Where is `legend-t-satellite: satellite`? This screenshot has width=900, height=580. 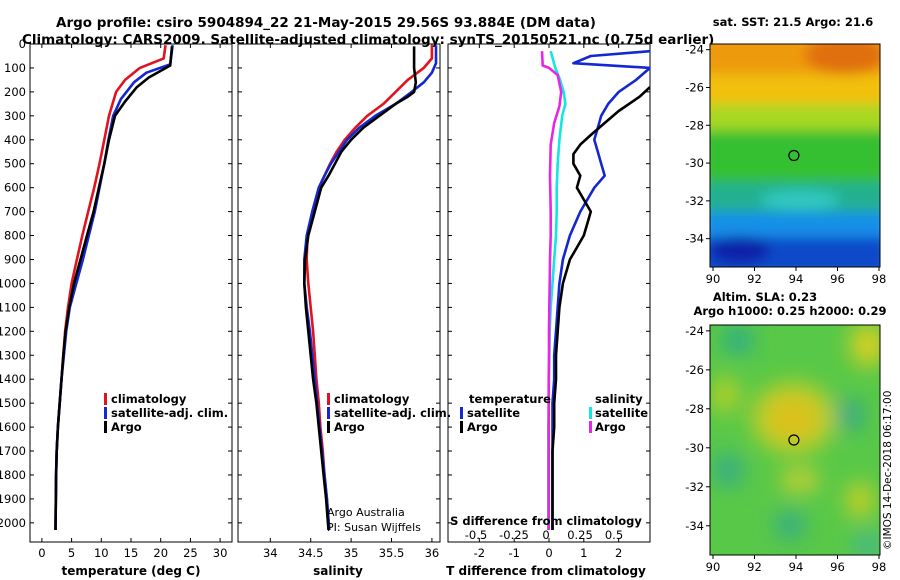 legend-t-satellite: satellite is located at coordinates (493, 413).